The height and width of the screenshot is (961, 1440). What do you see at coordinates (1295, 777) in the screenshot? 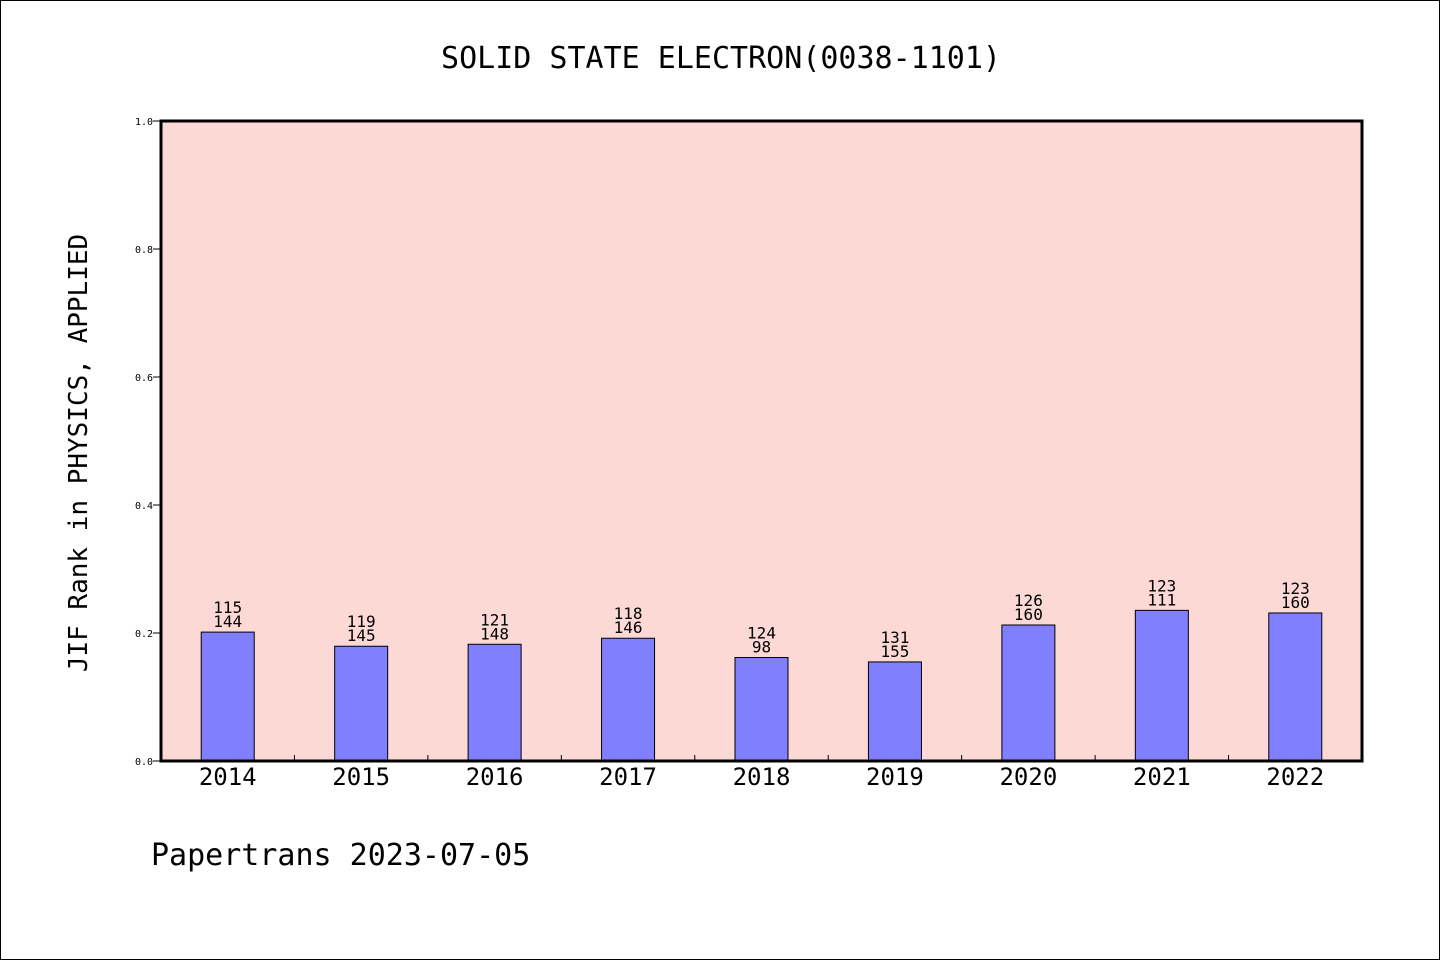
I see `x-tick-label: 2022` at bounding box center [1295, 777].